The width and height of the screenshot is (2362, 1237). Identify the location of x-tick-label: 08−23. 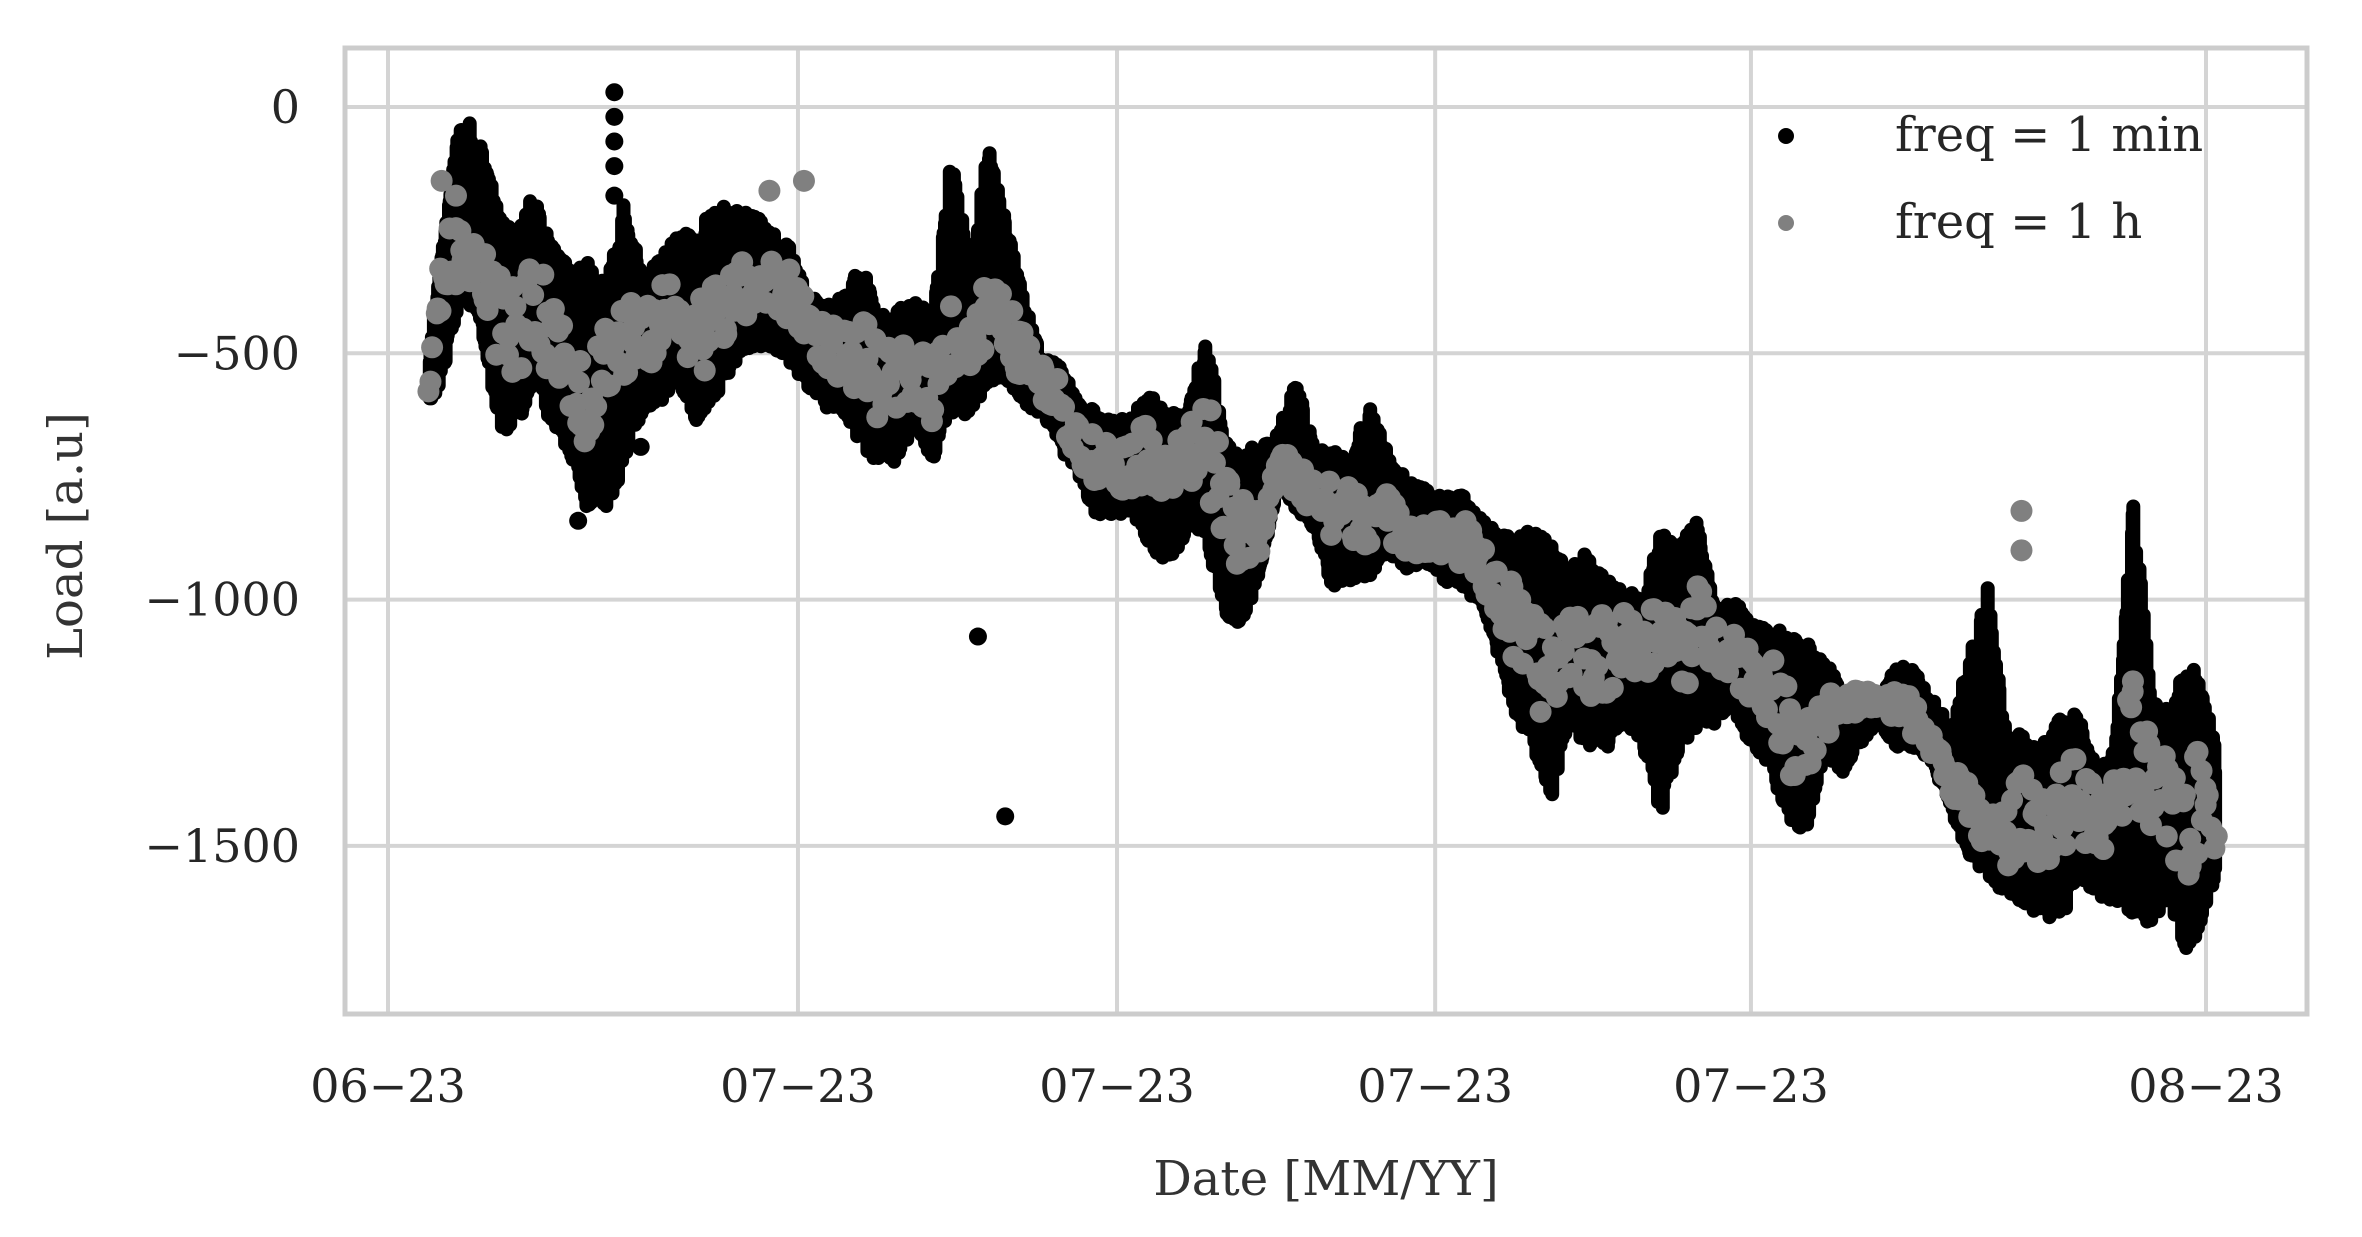
(2206, 1086).